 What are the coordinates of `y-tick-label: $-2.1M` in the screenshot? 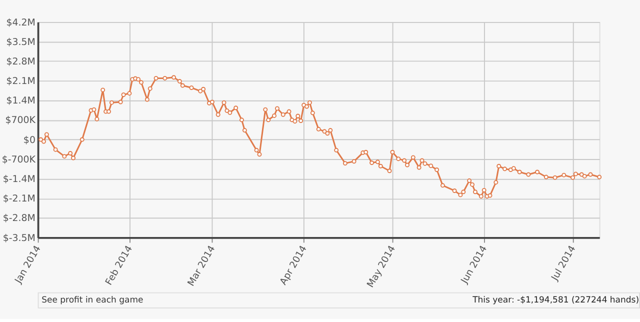 It's located at (19, 199).